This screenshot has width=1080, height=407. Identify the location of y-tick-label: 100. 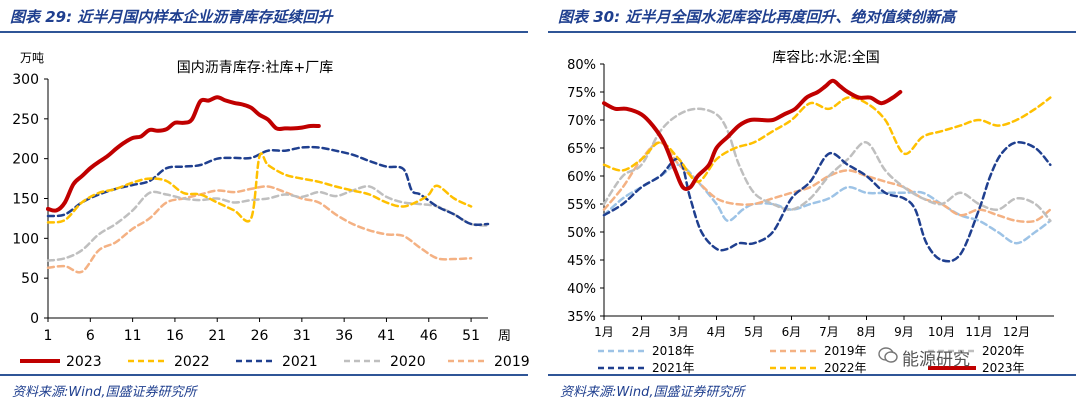
(25, 239).